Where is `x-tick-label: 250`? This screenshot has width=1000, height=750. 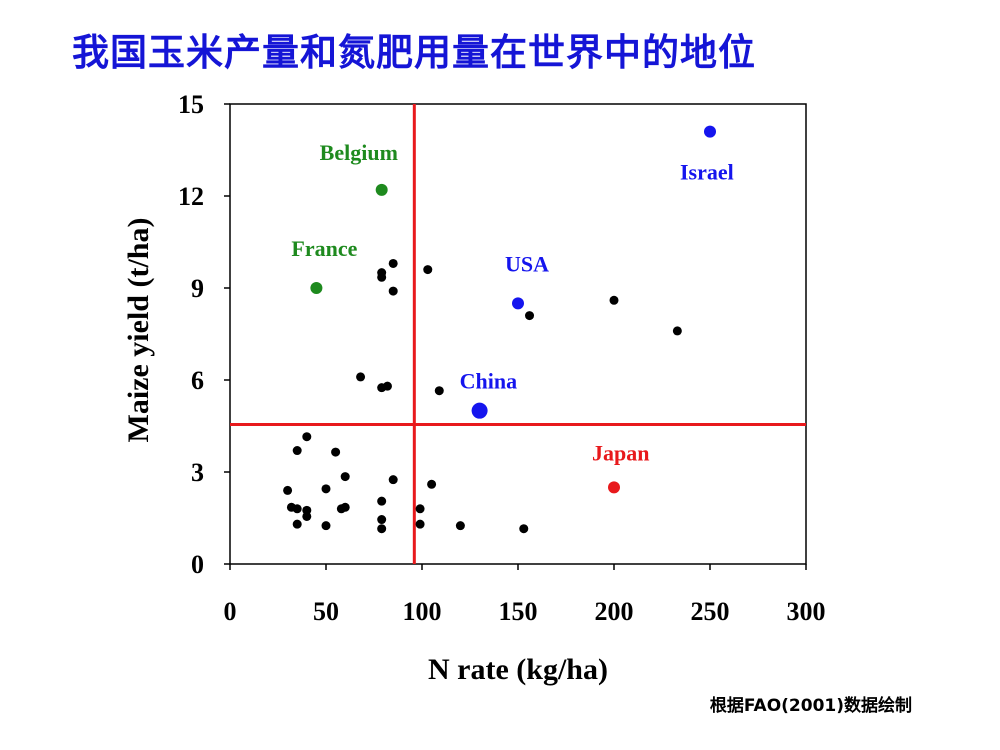
x-tick-label: 250 is located at coordinates (710, 611).